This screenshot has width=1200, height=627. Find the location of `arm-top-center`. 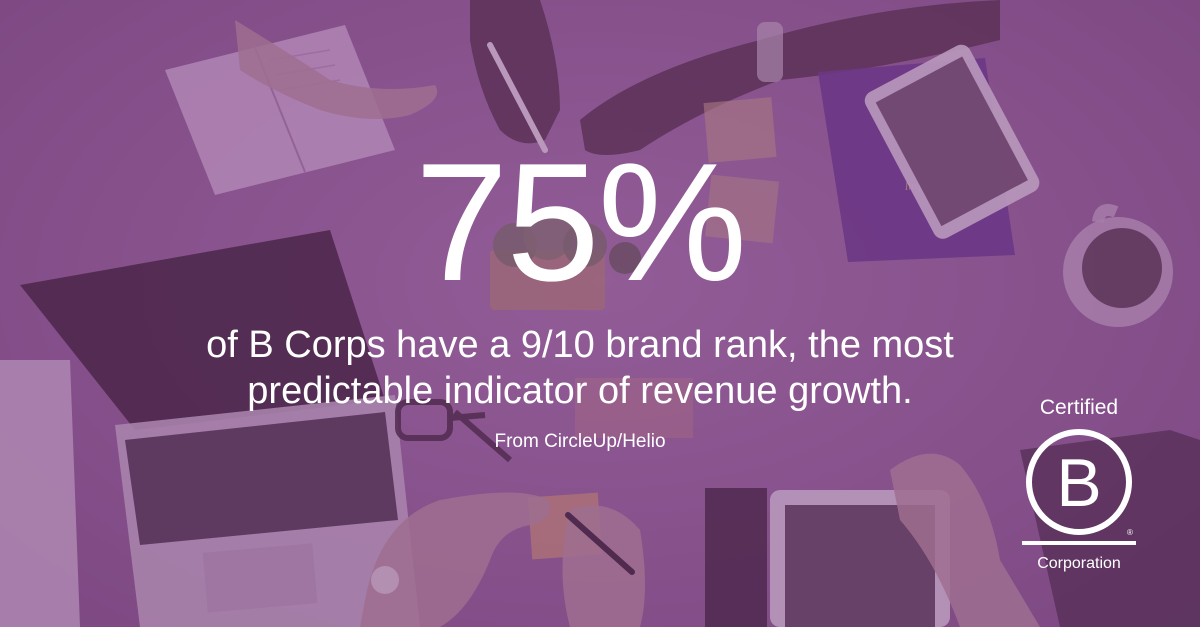

arm-top-center is located at coordinates (515, 72).